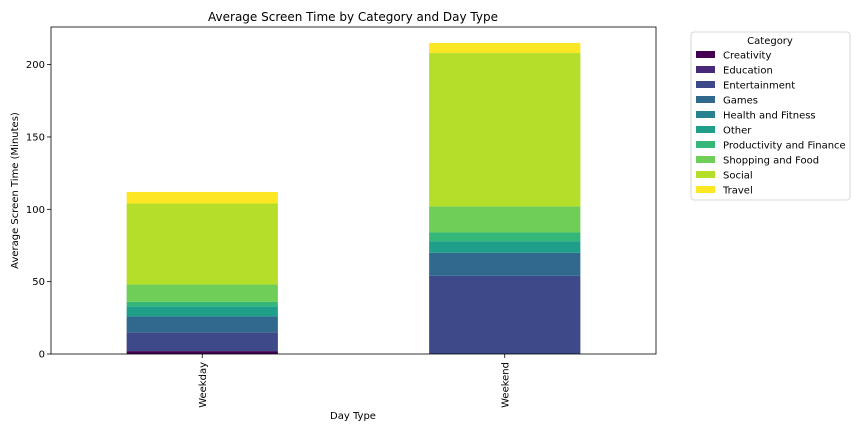 The width and height of the screenshot is (864, 432). I want to click on y-tick-label-0: 0, so click(42, 355).